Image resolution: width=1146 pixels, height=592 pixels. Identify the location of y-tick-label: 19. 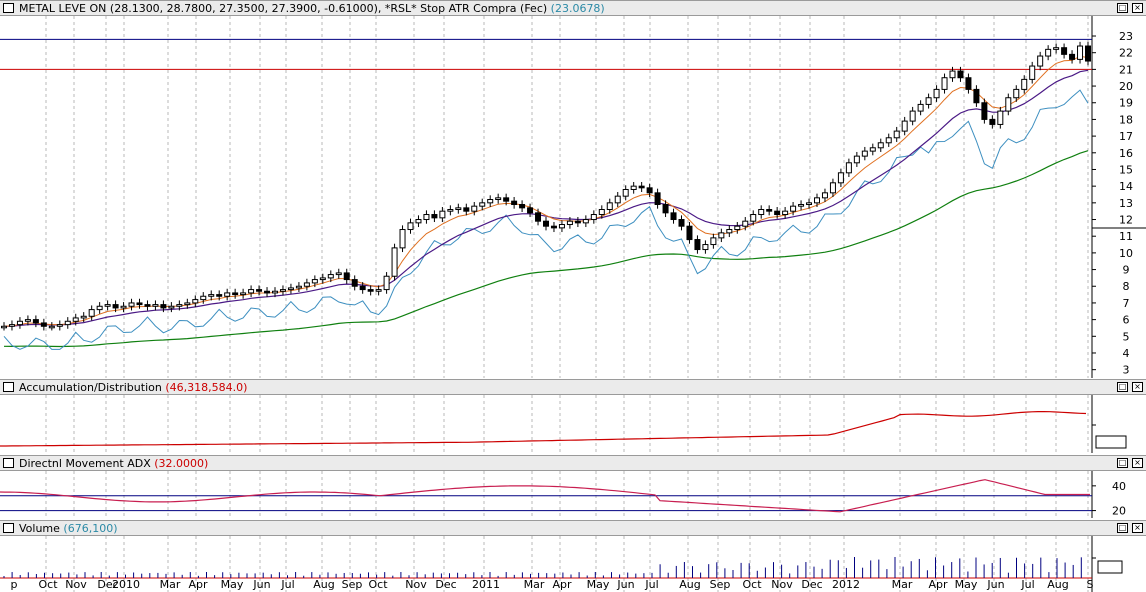
(1126, 103).